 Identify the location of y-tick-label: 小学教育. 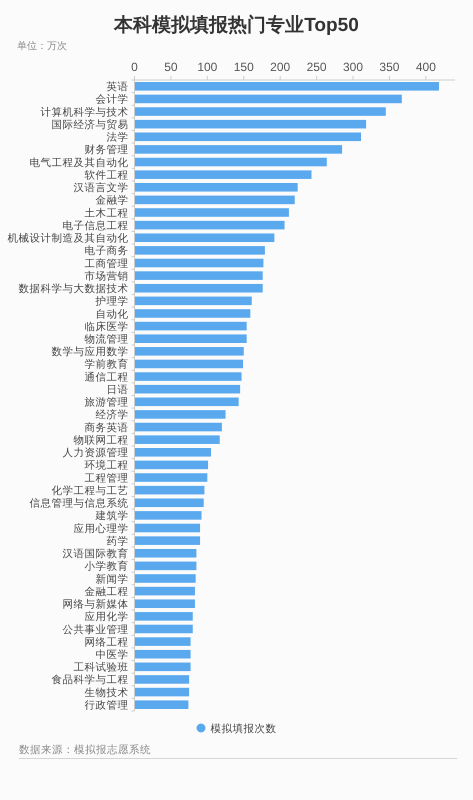
(106, 566).